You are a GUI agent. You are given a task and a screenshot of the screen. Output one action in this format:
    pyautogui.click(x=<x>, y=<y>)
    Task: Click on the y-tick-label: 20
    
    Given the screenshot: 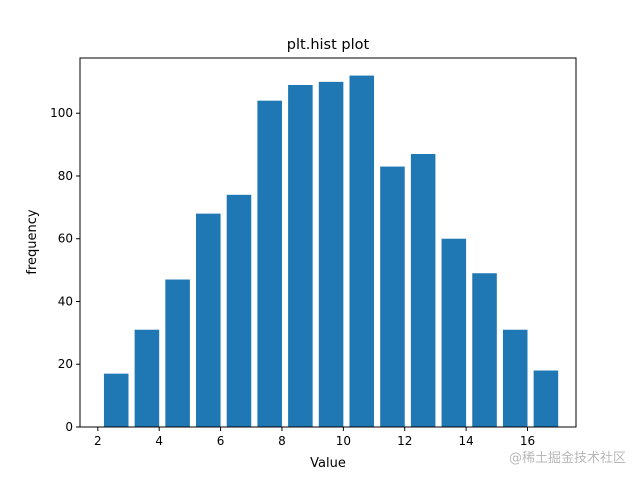 What is the action you would take?
    pyautogui.click(x=65, y=364)
    